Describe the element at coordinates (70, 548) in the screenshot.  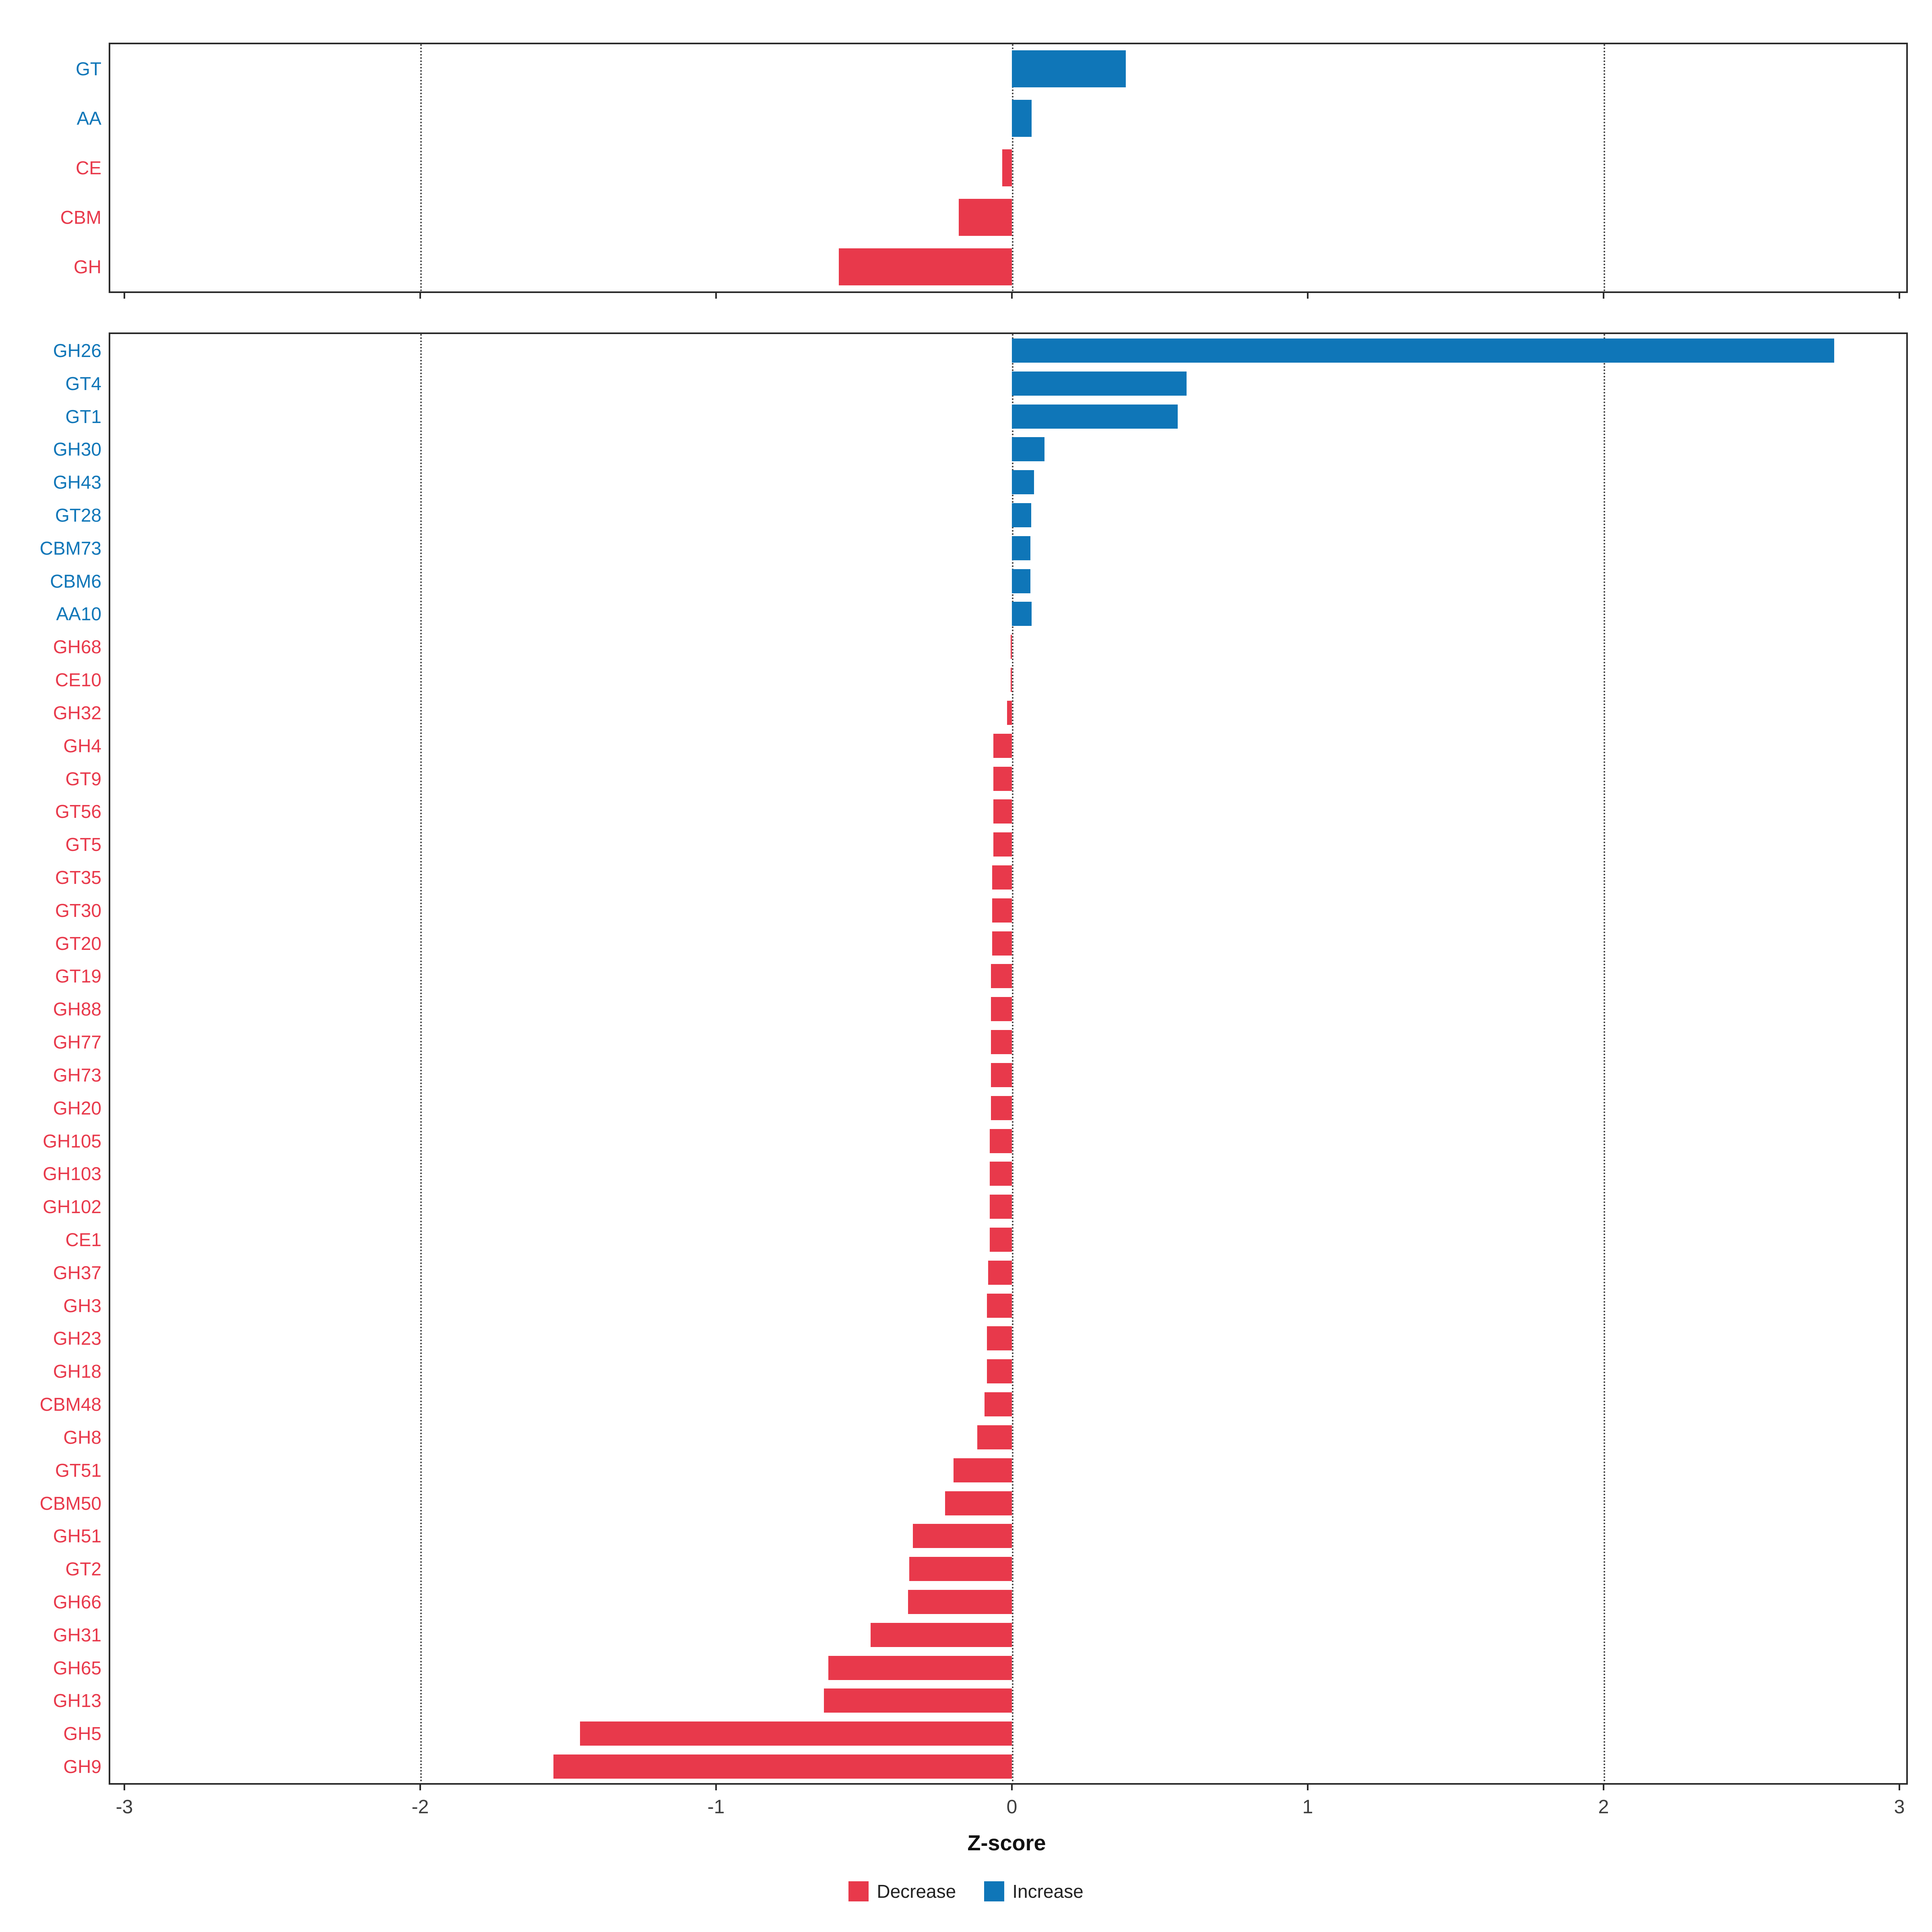
I see `y-tick-label: CBM73` at that location.